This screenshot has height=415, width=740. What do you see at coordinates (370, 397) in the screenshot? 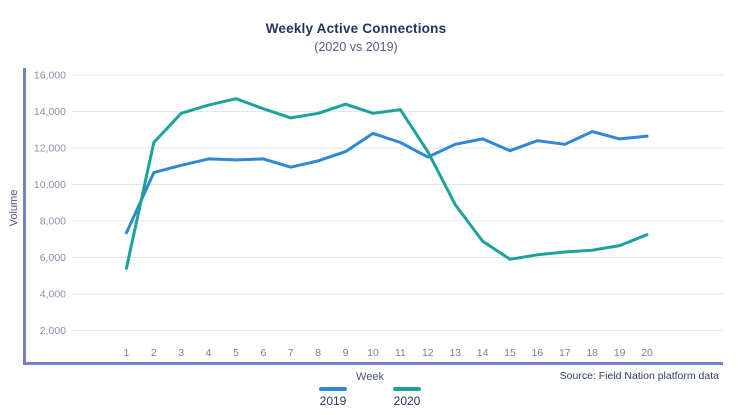
I see `legend: 2019 2020` at bounding box center [370, 397].